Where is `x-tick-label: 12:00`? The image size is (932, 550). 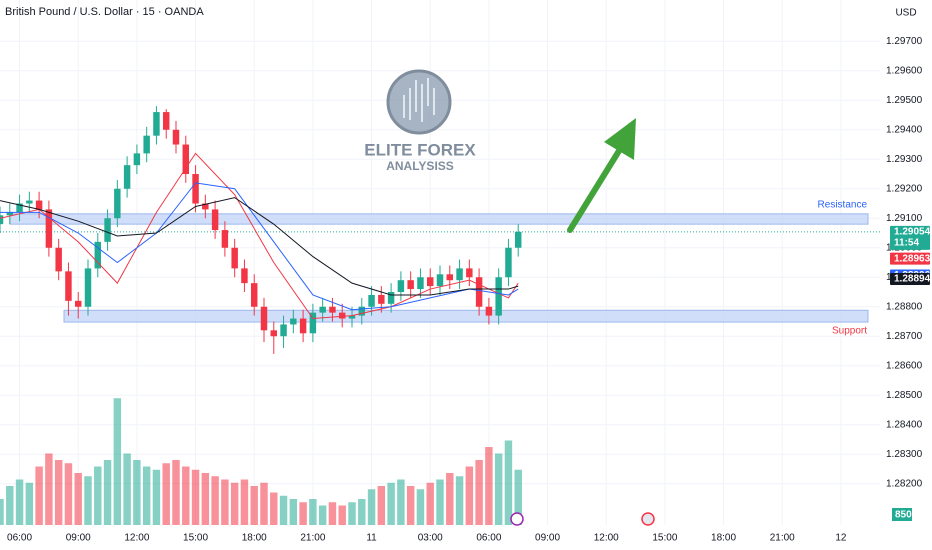 x-tick-label: 12:00 is located at coordinates (136, 538).